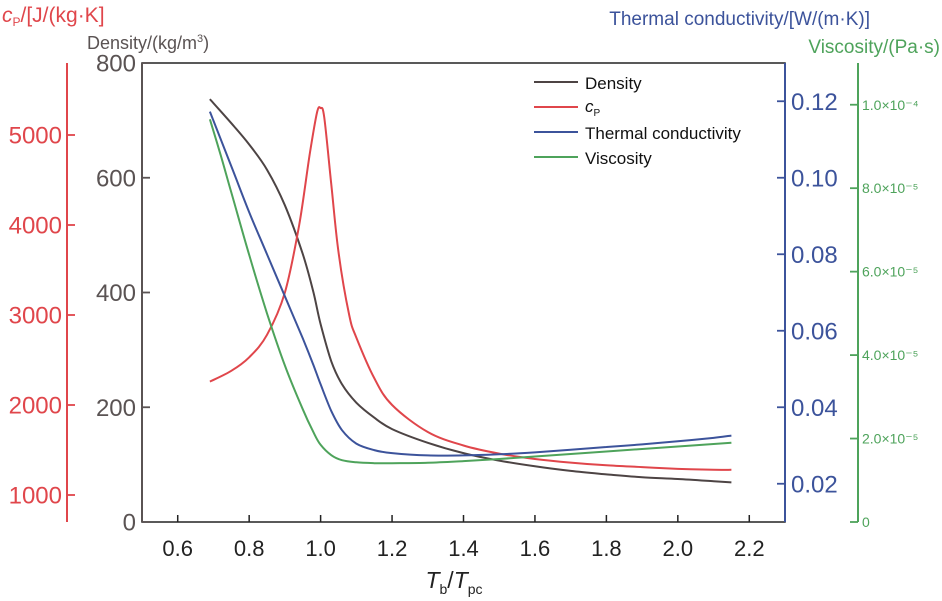 The width and height of the screenshot is (942, 601). What do you see at coordinates (35, 496) in the screenshot?
I see `cp-tick-label: 1000` at bounding box center [35, 496].